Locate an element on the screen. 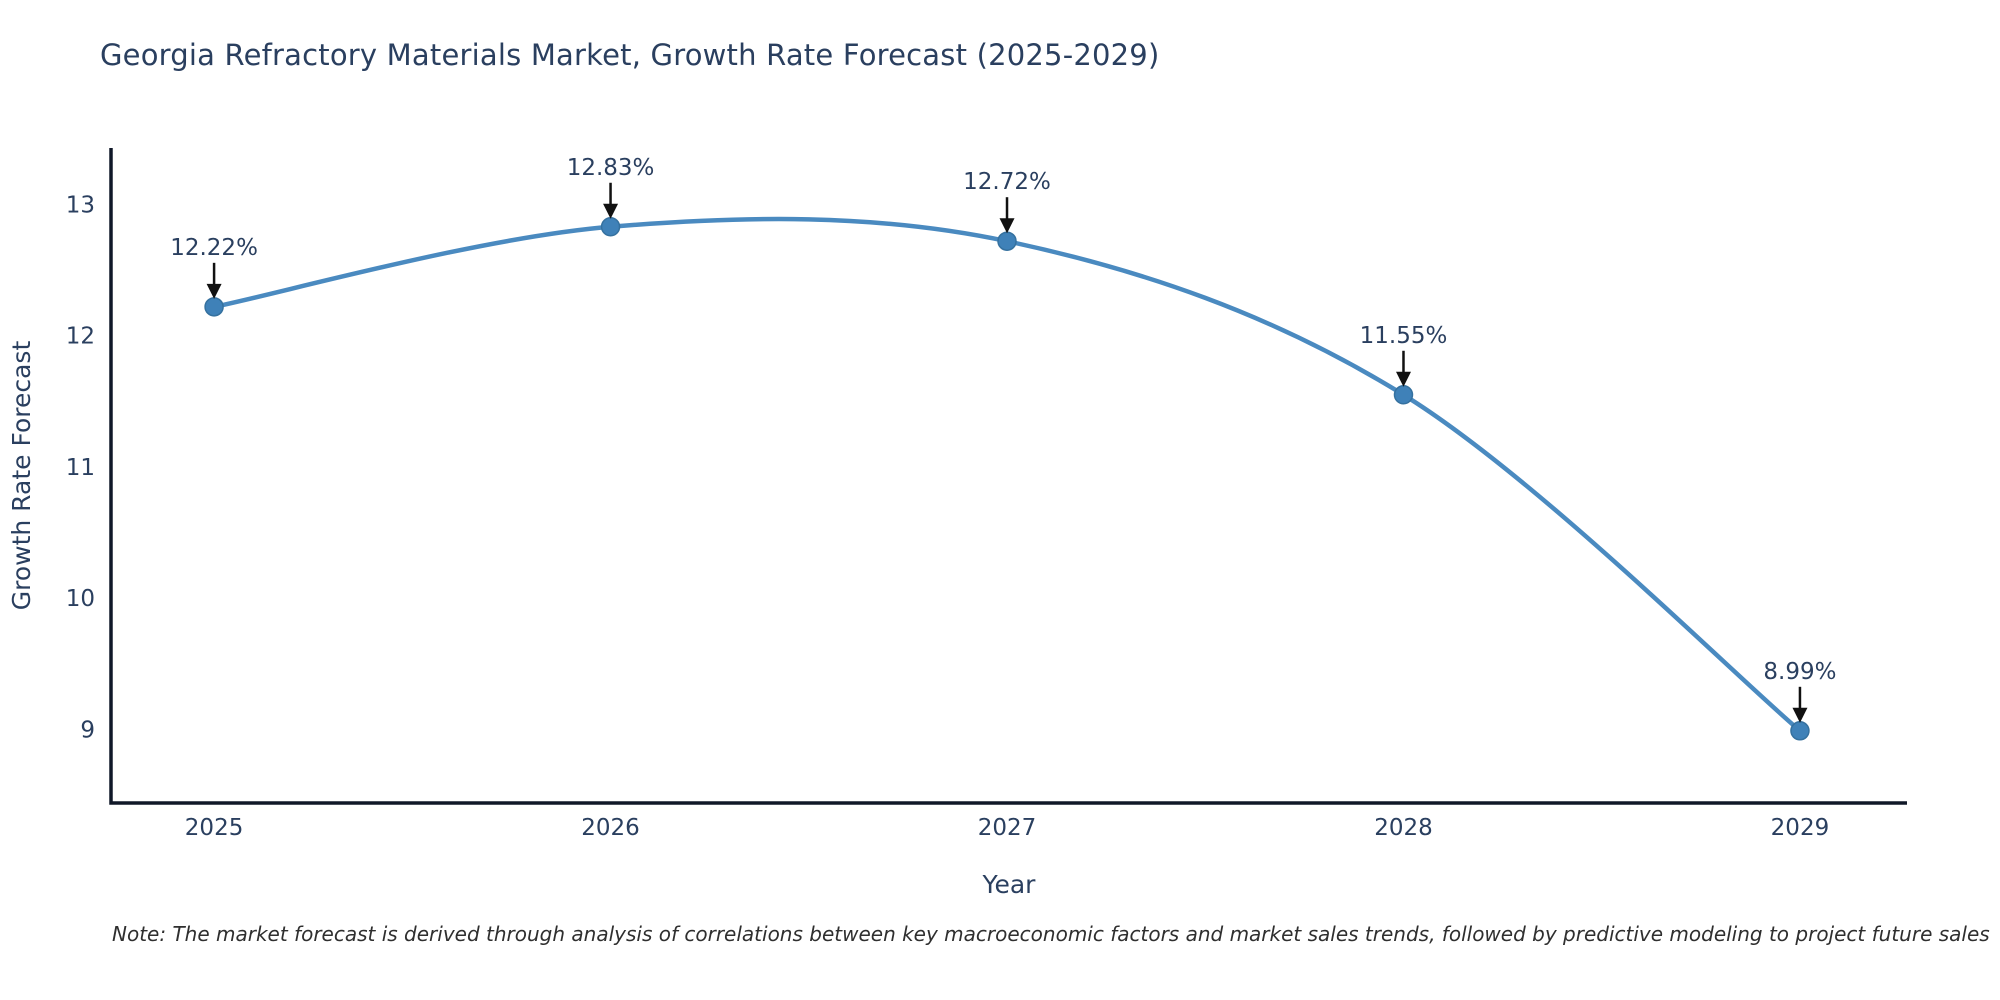 This screenshot has width=2000, height=1000. data-point-label: 12.72% is located at coordinates (1007, 182).